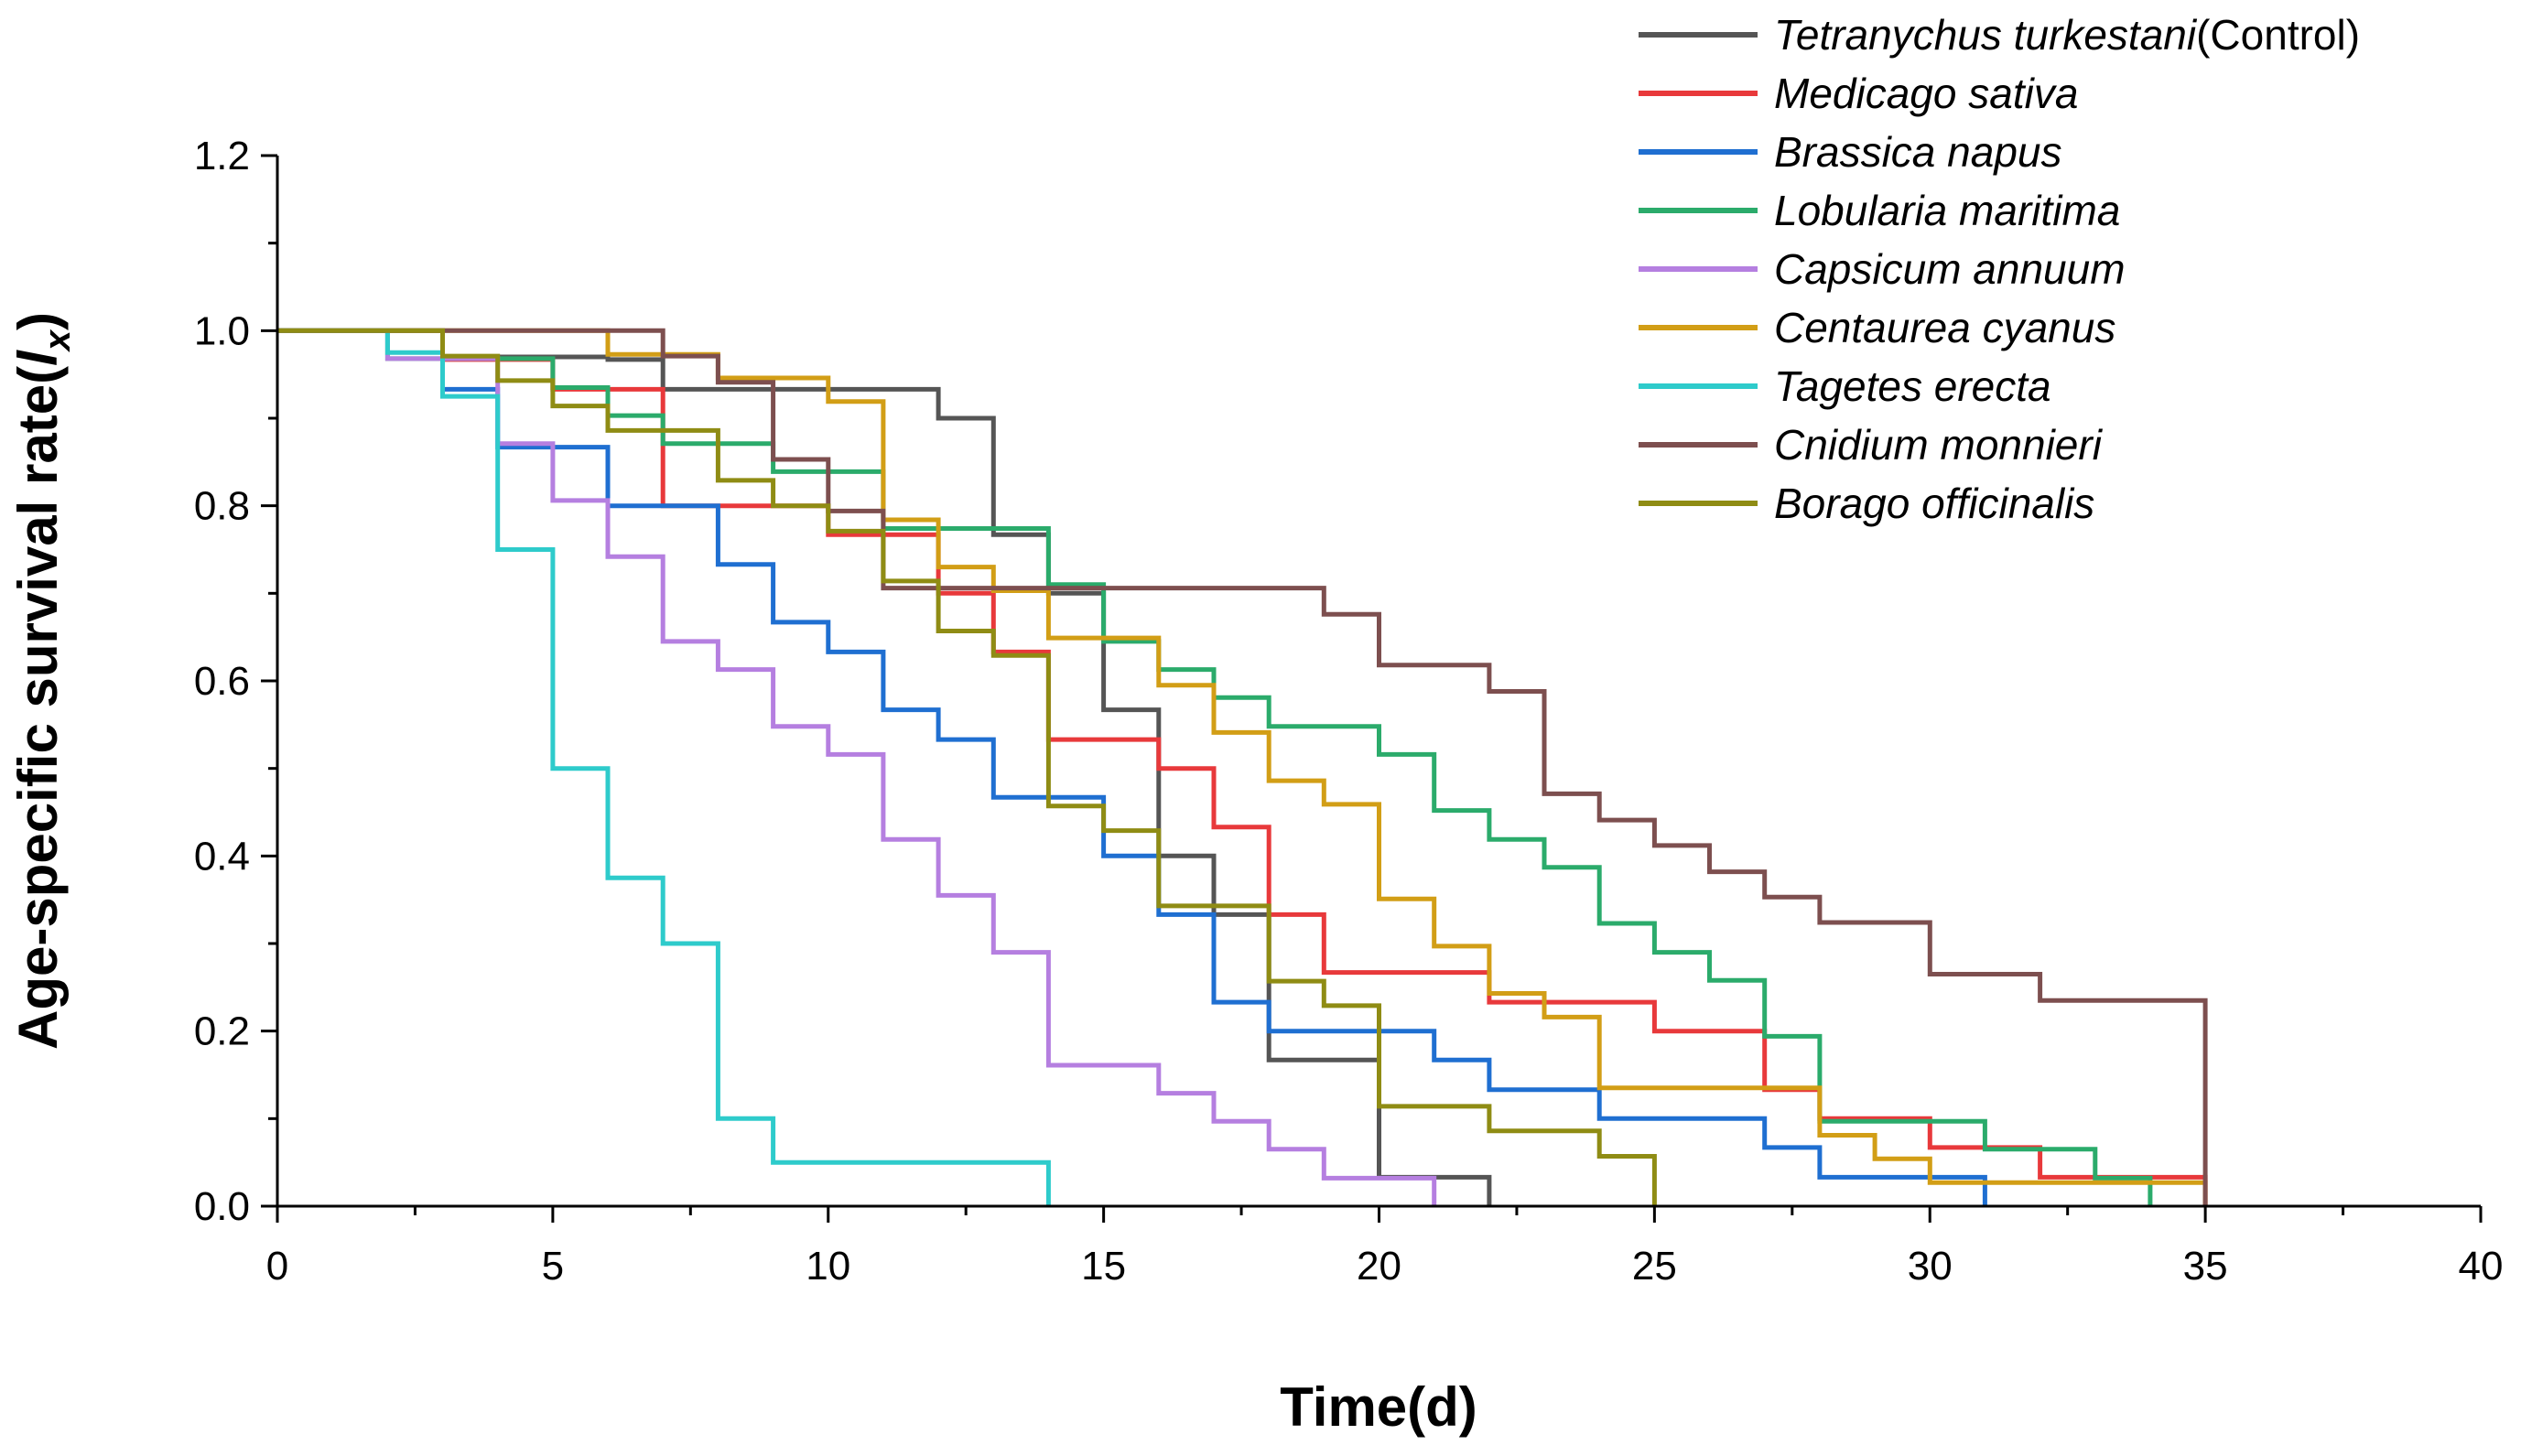 The height and width of the screenshot is (1456, 2521). I want to click on legend-label: Brassica napus, so click(1918, 152).